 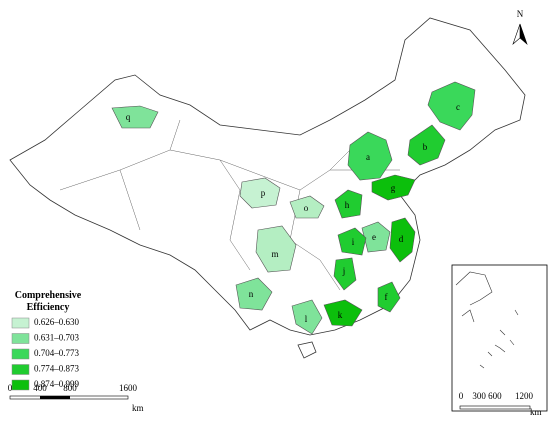 What do you see at coordinates (55, 397) in the screenshot?
I see `scale-bar-segment` at bounding box center [55, 397].